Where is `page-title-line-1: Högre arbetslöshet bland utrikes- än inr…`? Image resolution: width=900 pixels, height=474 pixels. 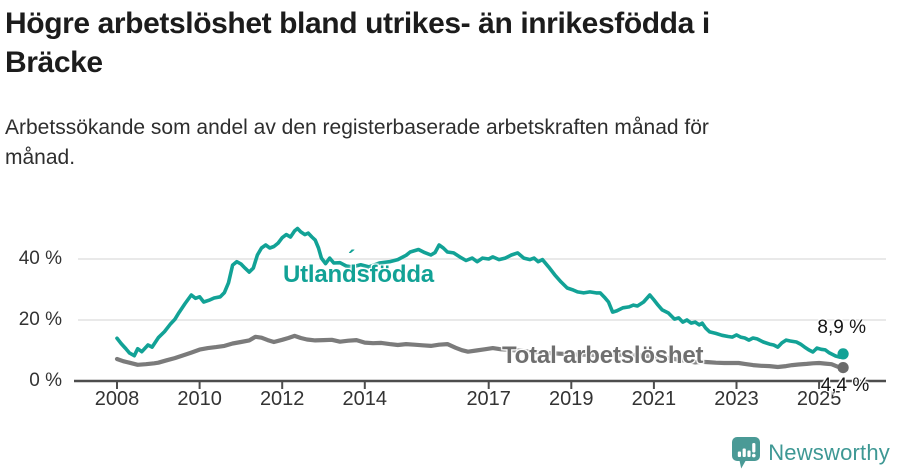 page-title-line-1: Högre arbetslöshet bland utrikes- än inr… is located at coordinates (357, 23).